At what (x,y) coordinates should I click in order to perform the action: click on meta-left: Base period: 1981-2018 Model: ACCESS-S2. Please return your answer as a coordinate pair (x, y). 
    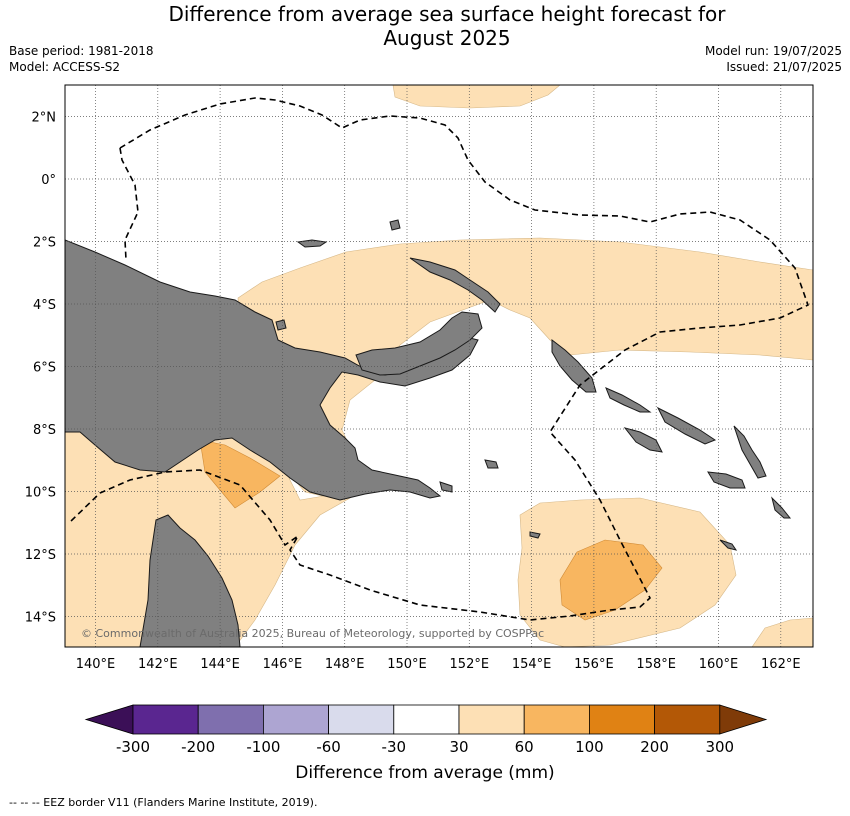
    Looking at the image, I should click on (81, 59).